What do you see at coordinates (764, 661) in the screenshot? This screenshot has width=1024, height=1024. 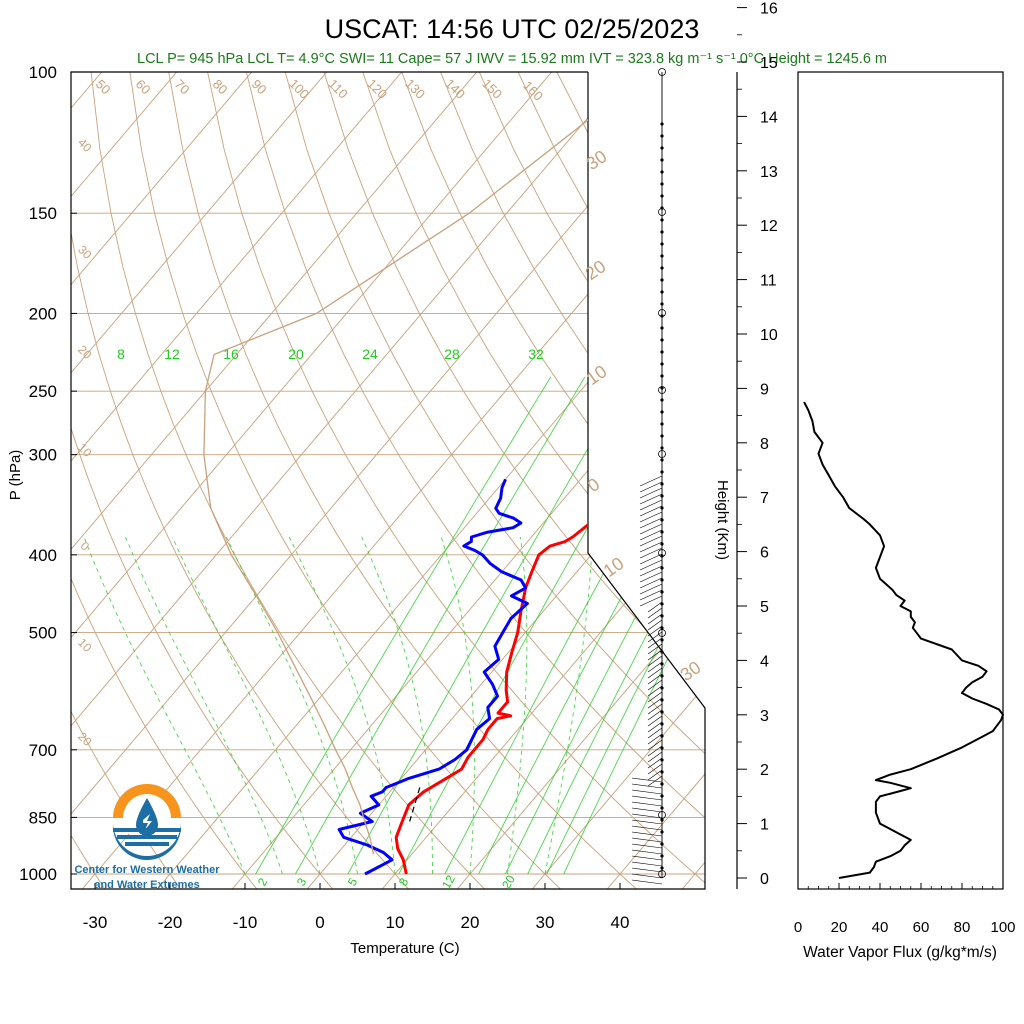 I see `height-tick-label: 4` at bounding box center [764, 661].